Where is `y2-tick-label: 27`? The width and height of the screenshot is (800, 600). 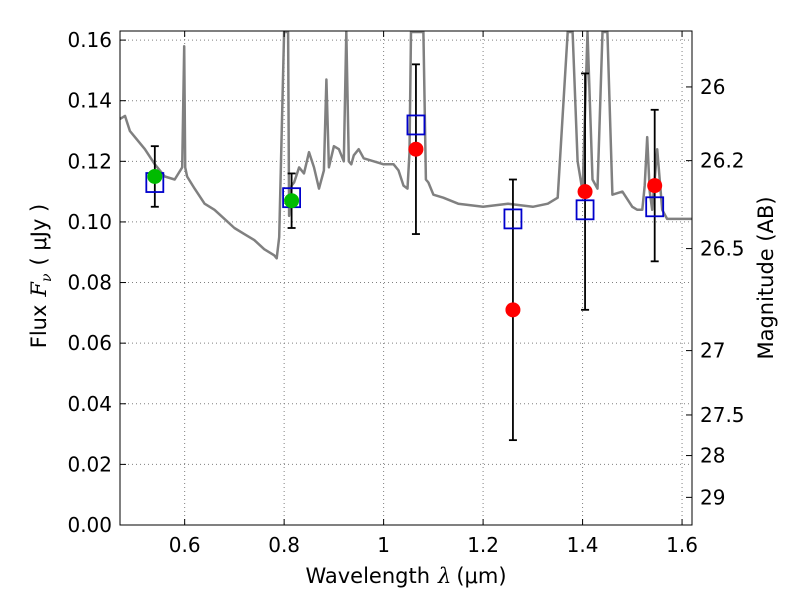 y2-tick-label: 27 is located at coordinates (712, 351).